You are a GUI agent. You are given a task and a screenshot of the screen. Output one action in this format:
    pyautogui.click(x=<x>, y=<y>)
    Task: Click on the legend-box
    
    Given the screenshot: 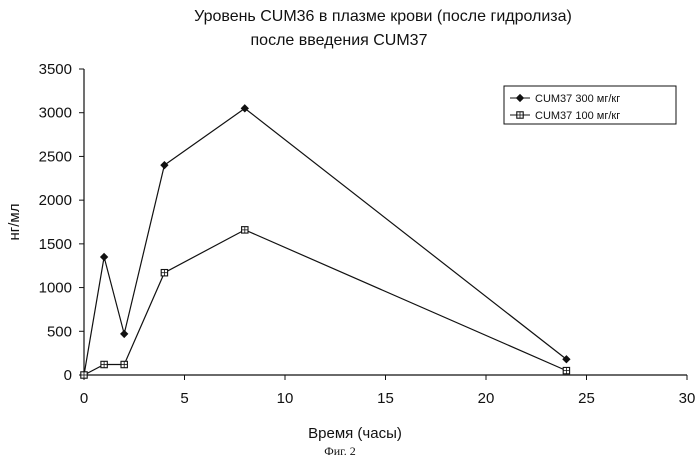 What is the action you would take?
    pyautogui.click(x=590, y=105)
    